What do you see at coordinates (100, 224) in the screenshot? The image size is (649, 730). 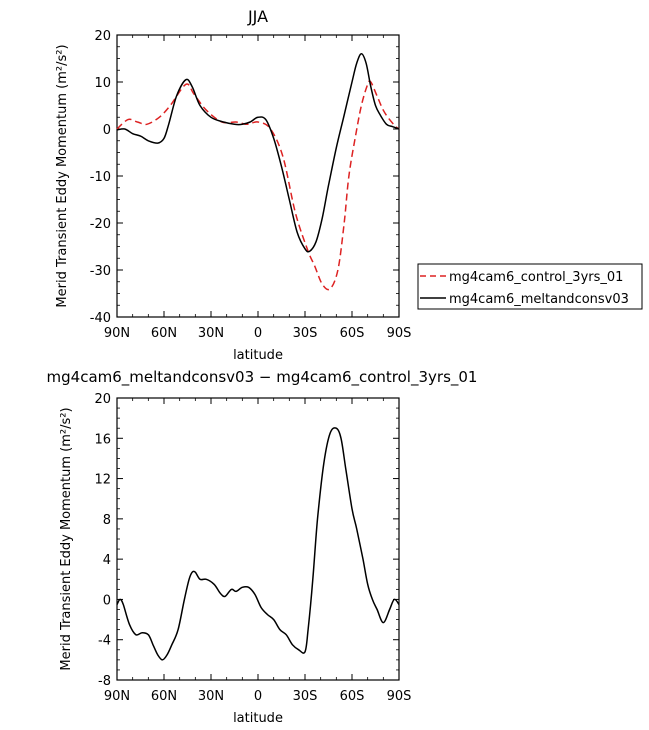 I see `y-tick-label: -20` at bounding box center [100, 224].